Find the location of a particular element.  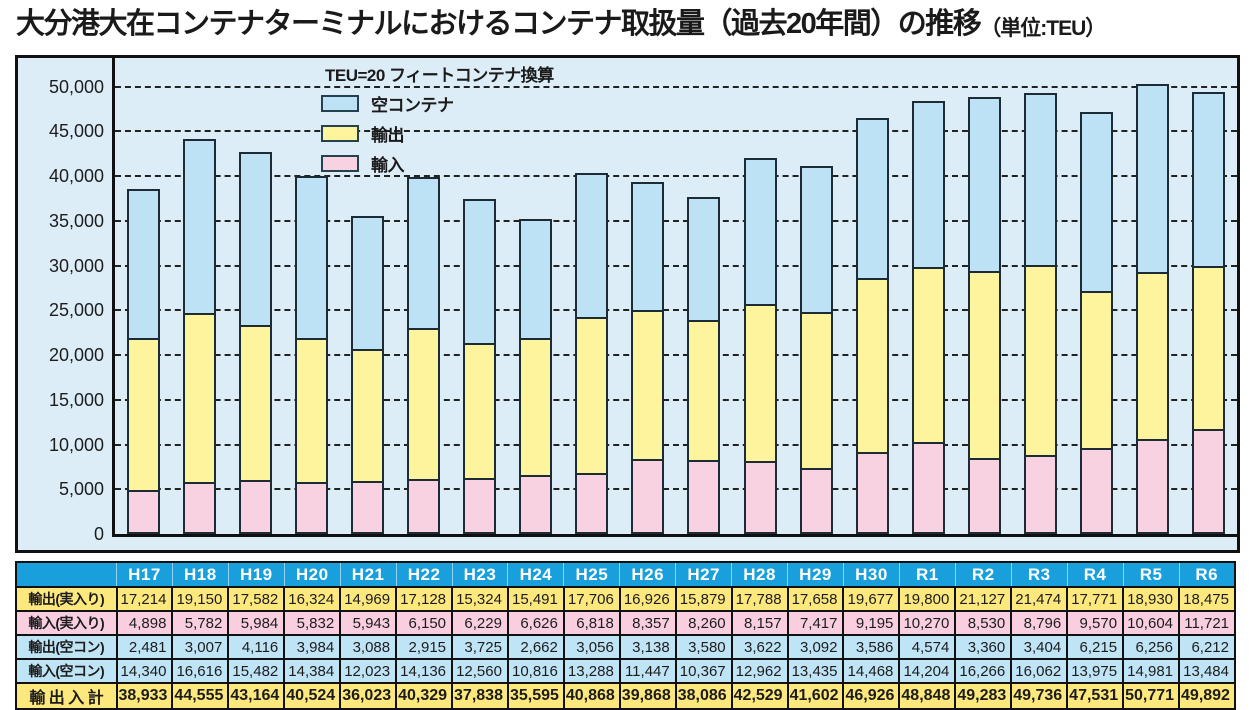

table-cell: 49,892 is located at coordinates (1207, 696).